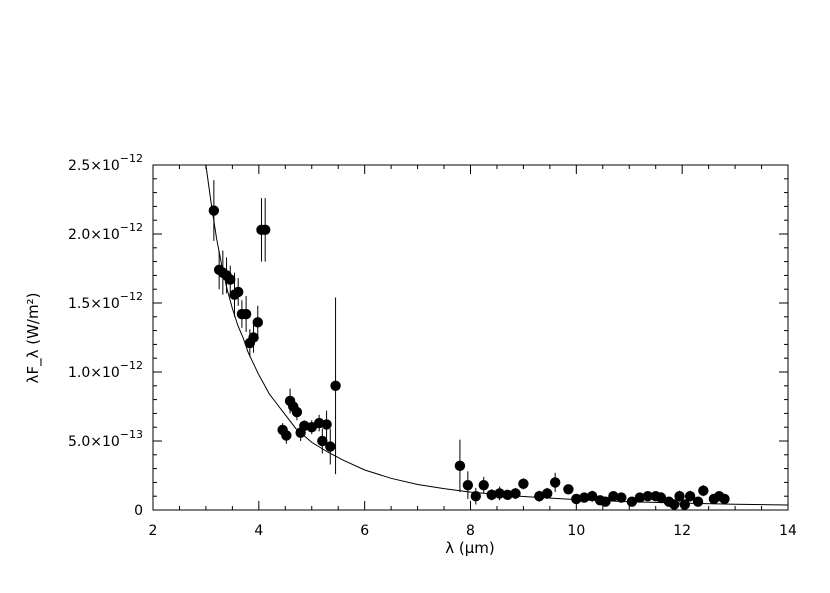 Image resolution: width=830 pixels, height=593 pixels. What do you see at coordinates (470, 548) in the screenshot?
I see `x-axis-title: λ (μm)` at bounding box center [470, 548].